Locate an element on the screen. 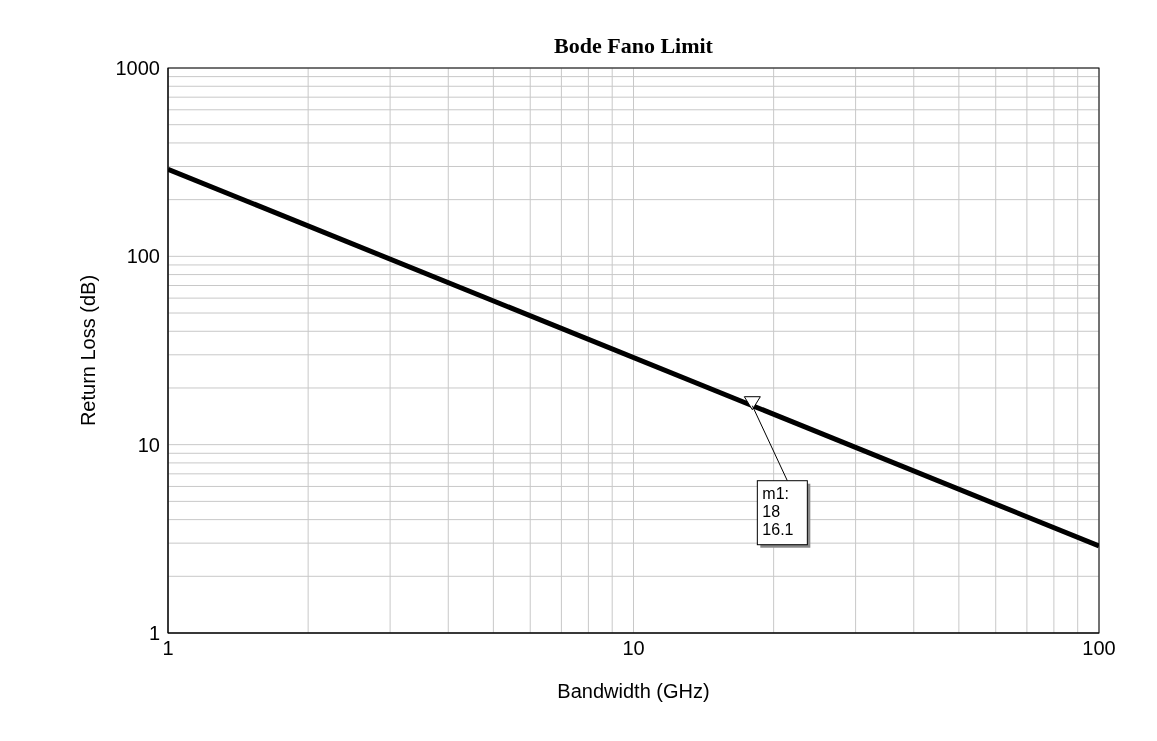 This screenshot has height=741, width=1157. x-tick-label: 10 is located at coordinates (633, 648).